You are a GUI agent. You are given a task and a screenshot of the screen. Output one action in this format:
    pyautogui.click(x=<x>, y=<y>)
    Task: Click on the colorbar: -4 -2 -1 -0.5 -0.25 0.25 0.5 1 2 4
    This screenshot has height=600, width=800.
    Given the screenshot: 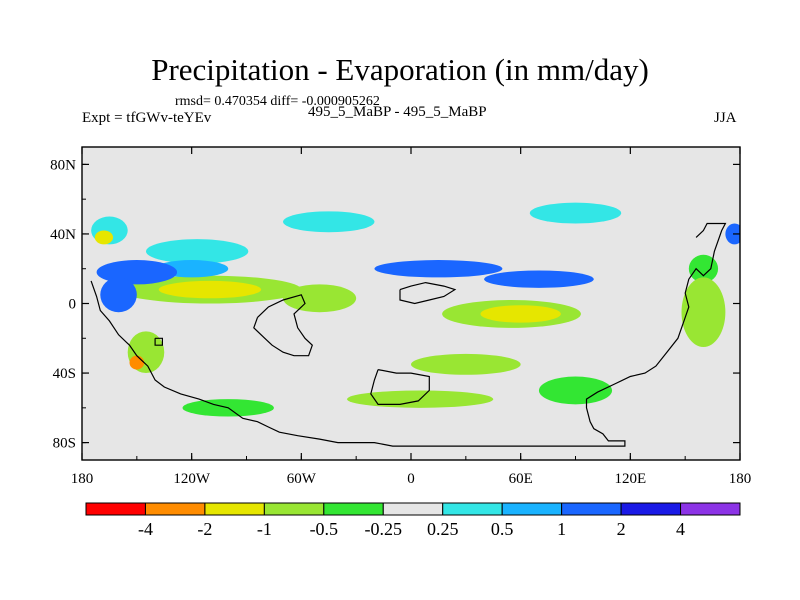 What is the action you would take?
    pyautogui.click(x=413, y=520)
    